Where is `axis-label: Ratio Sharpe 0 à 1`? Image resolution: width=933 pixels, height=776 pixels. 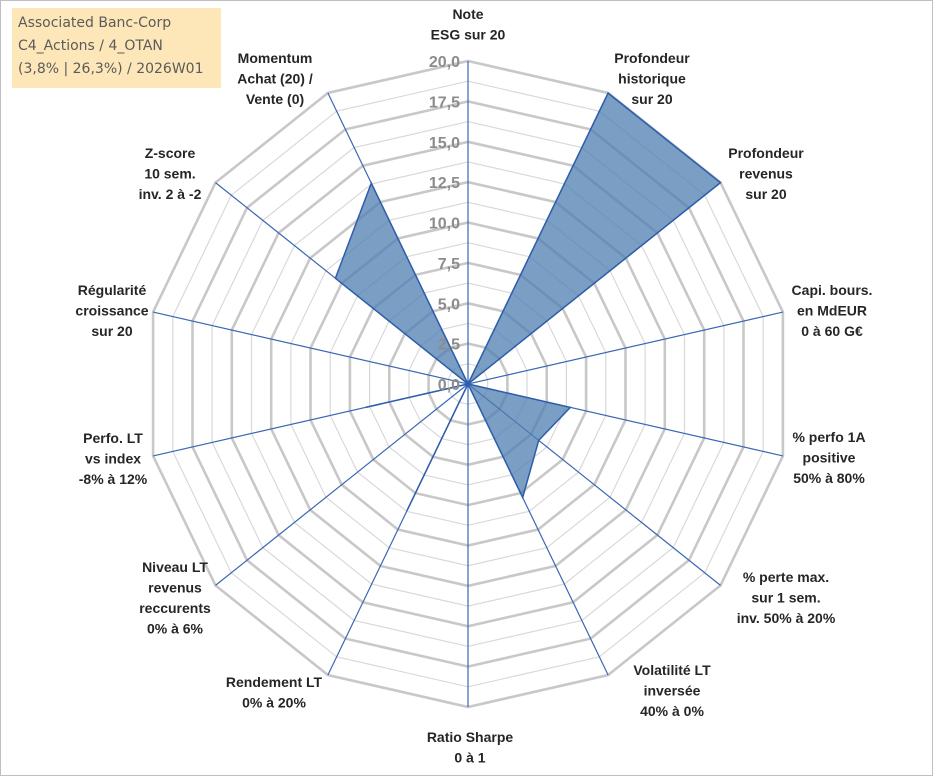 axis-label: Ratio Sharpe 0 à 1 is located at coordinates (470, 747).